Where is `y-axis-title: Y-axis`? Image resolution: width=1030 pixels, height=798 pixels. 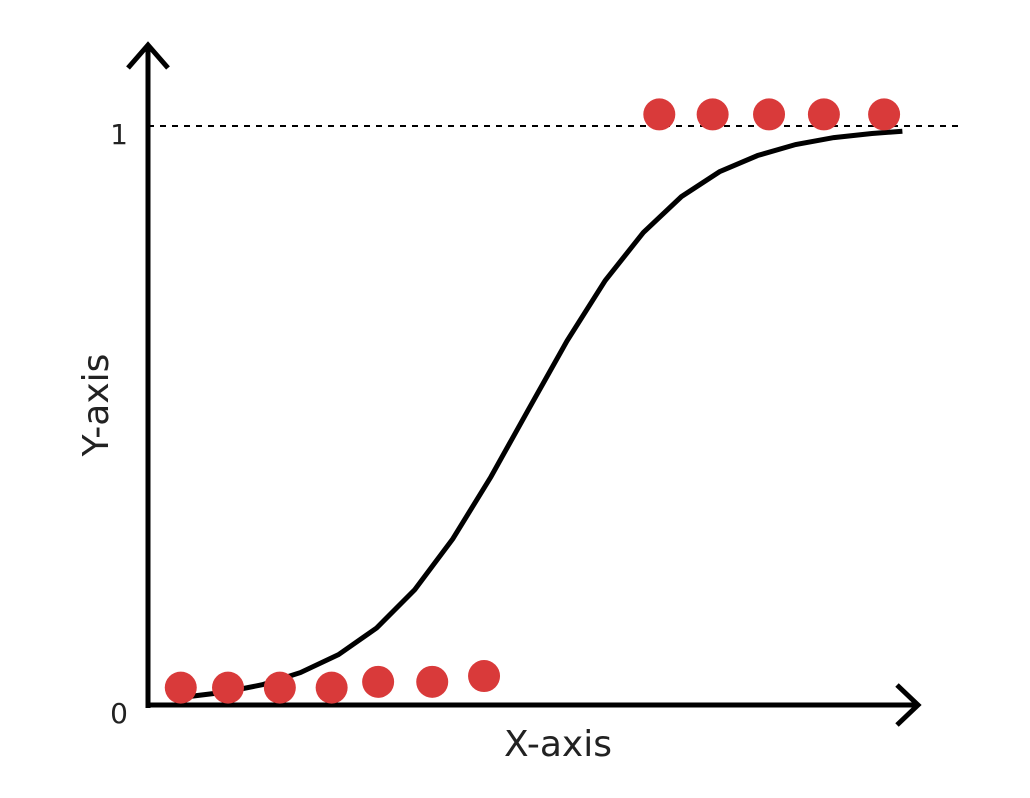 y-axis-title: Y-axis is located at coordinates (96, 406).